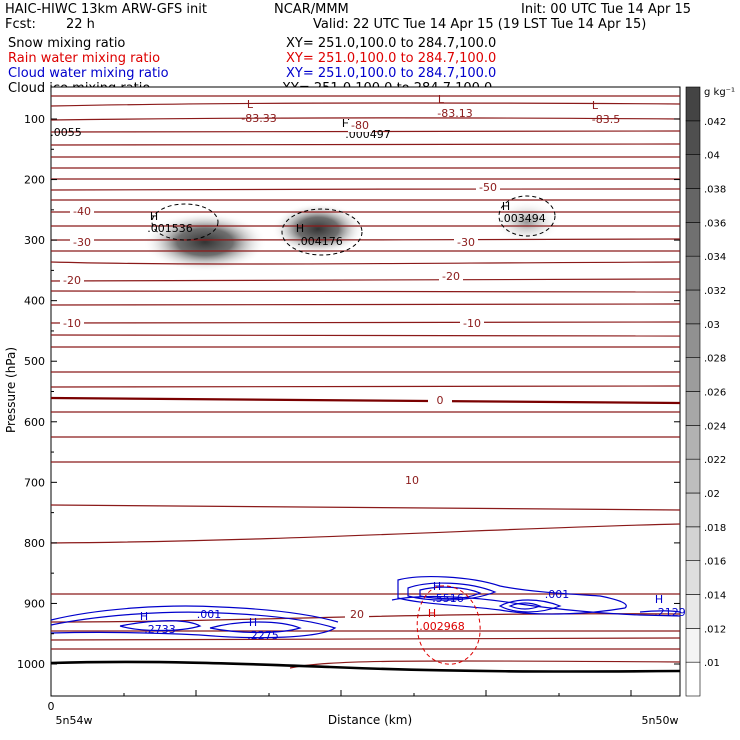  I want to click on y-tick-label: 100, so click(34, 119).